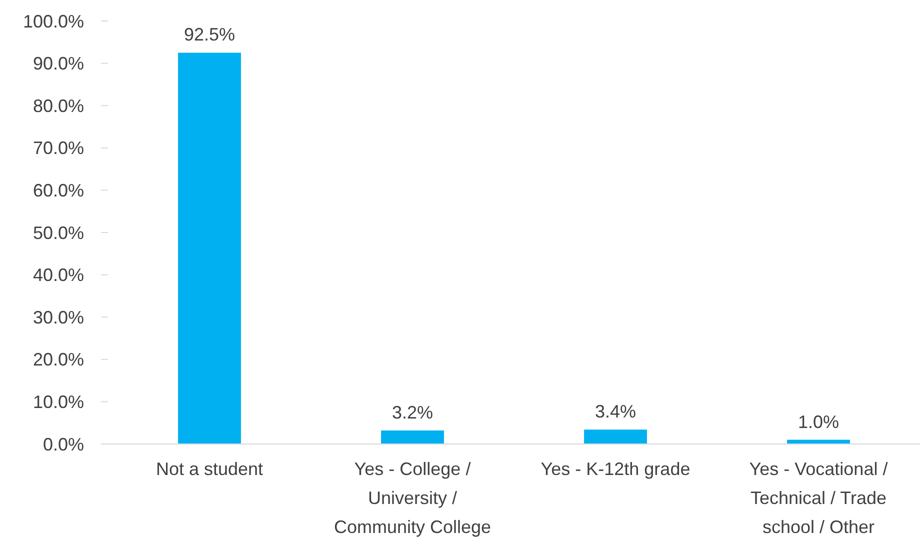 This screenshot has width=922, height=551. Describe the element at coordinates (58, 64) in the screenshot. I see `y-tick-label: 90.0%` at that location.